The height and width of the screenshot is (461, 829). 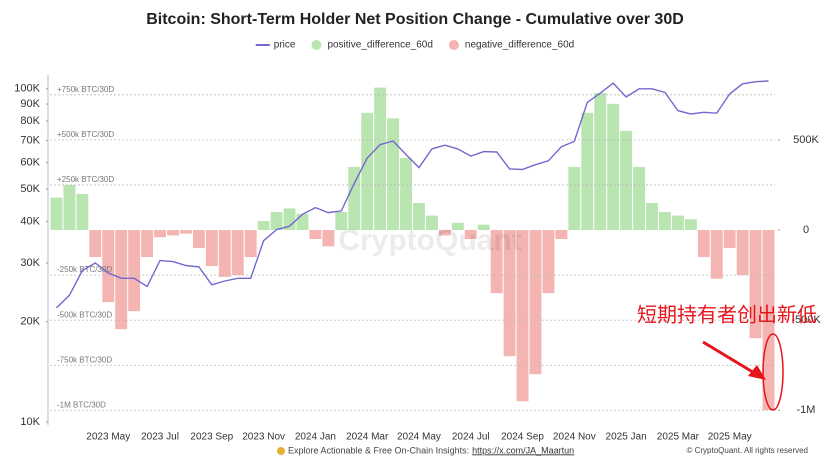 I want to click on legend-swatch, so click(x=316, y=45).